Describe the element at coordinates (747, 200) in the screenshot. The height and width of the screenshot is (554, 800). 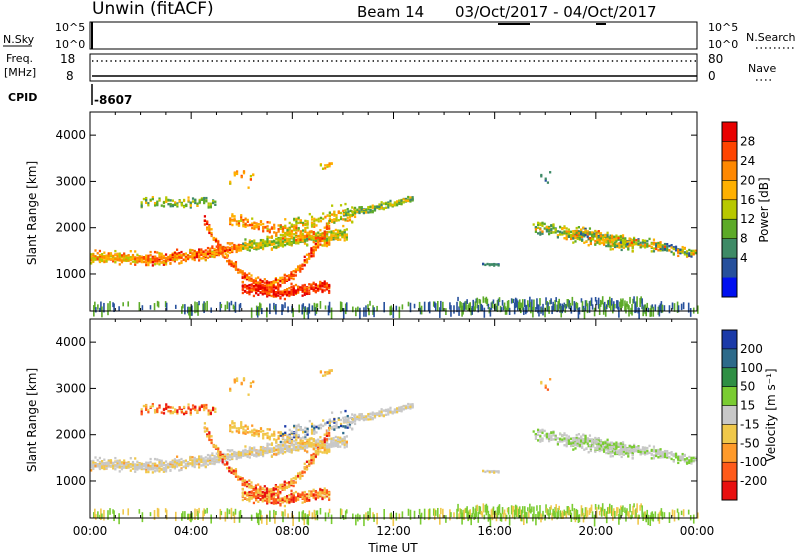
I see `power-cbar-tick: 16` at that location.